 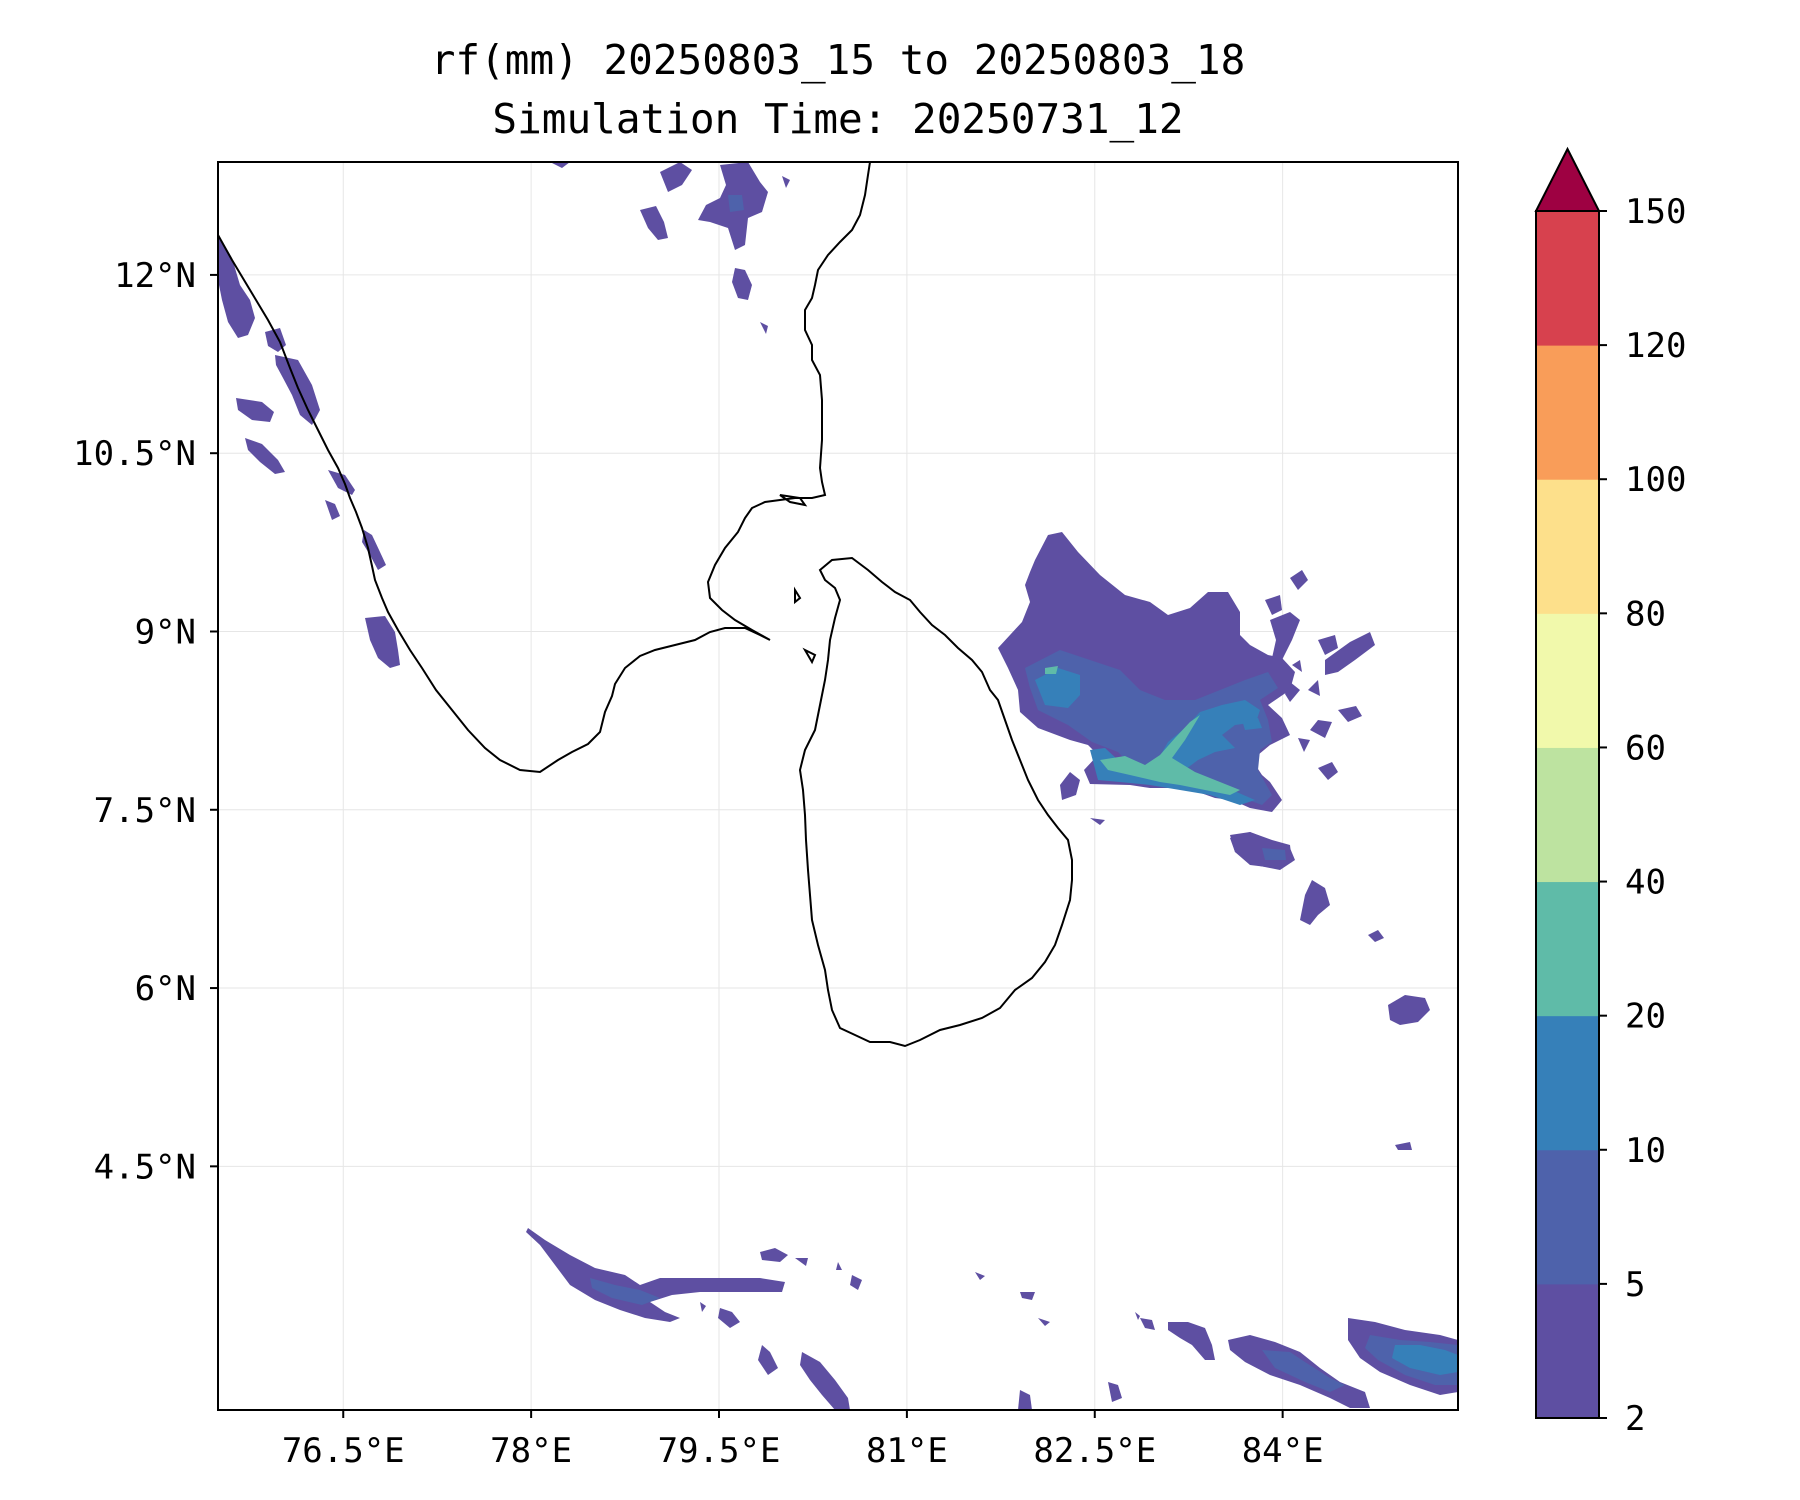 I want to click on lat-tick-label: 4.5°N, so click(x=145, y=1167).